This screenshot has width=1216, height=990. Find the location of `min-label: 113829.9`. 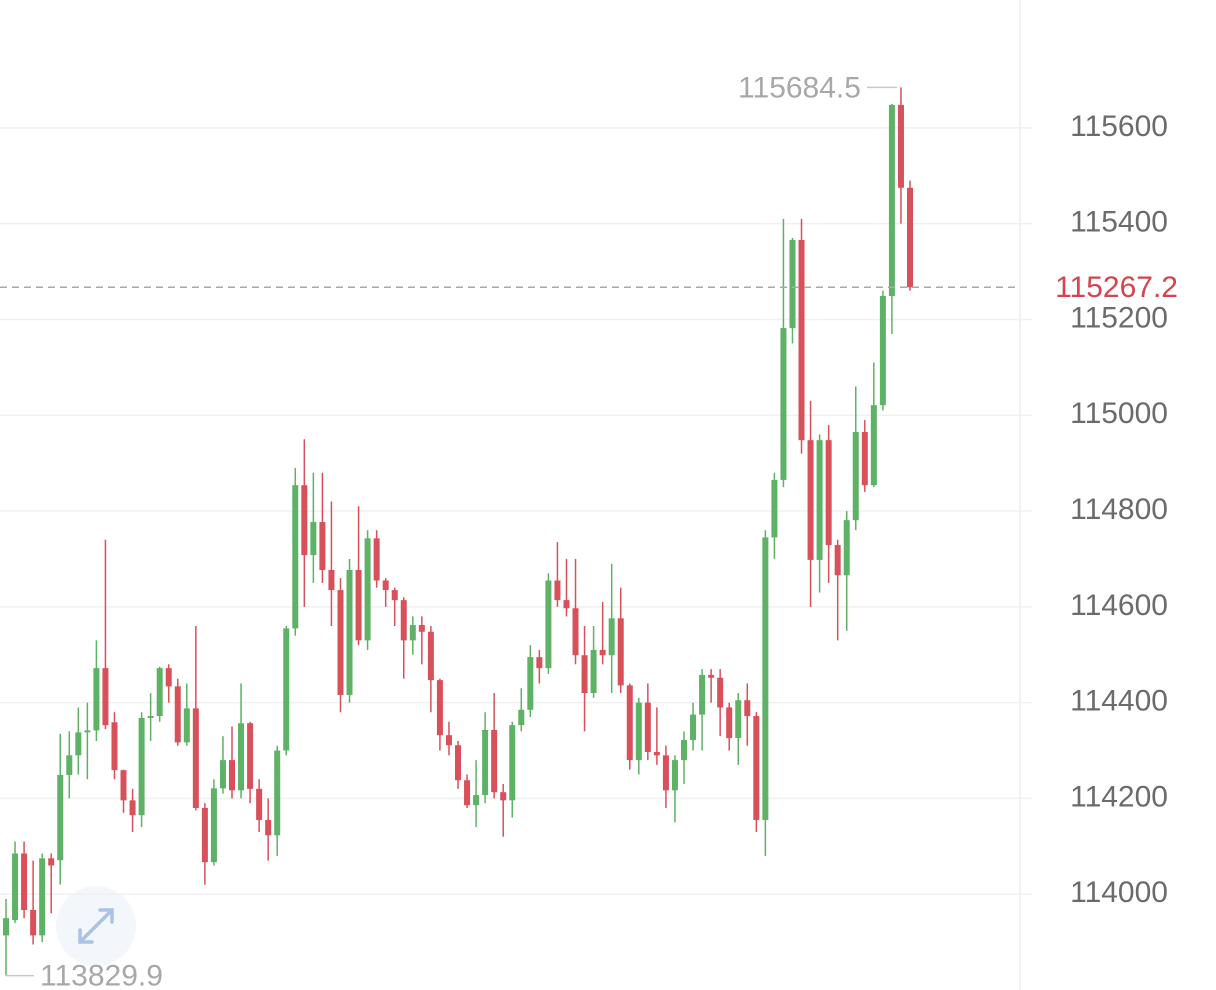

min-label: 113829.9 is located at coordinates (101, 975).